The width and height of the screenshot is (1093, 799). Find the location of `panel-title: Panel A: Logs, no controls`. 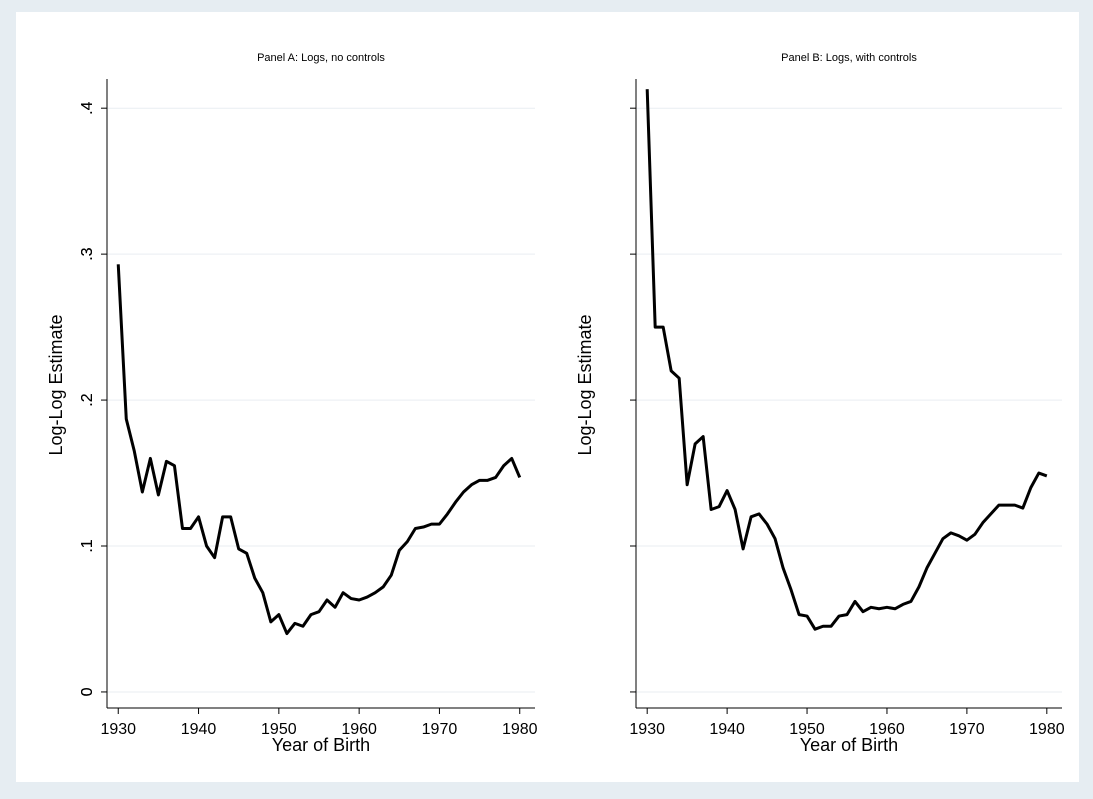

panel-title: Panel A: Logs, no controls is located at coordinates (321, 58).